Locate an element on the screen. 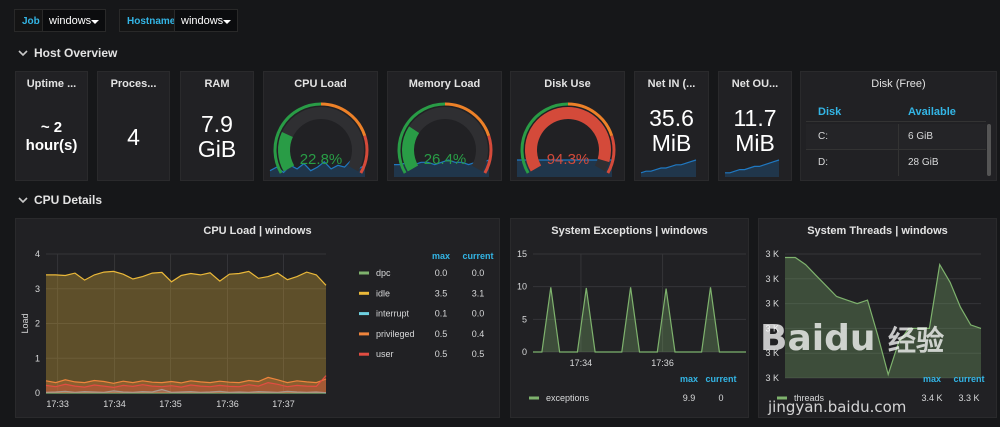 The width and height of the screenshot is (1000, 427). stat-value: 35.6 MiB is located at coordinates (671, 130).